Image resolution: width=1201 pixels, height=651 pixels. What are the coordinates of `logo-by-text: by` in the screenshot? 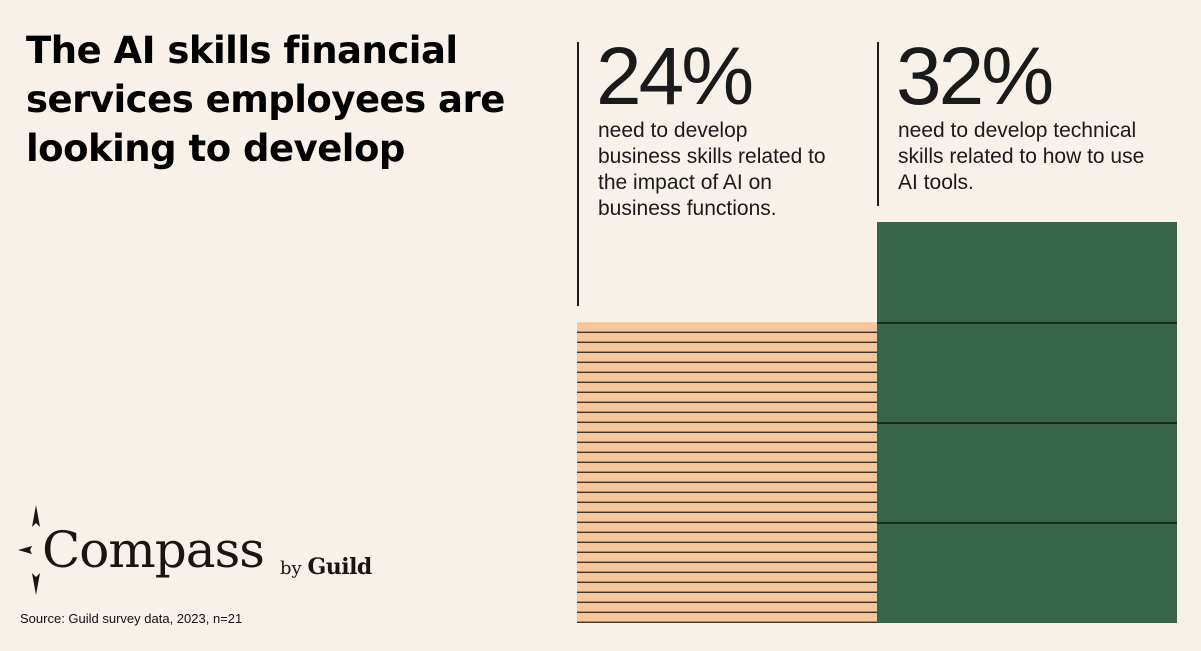 It's located at (291, 568).